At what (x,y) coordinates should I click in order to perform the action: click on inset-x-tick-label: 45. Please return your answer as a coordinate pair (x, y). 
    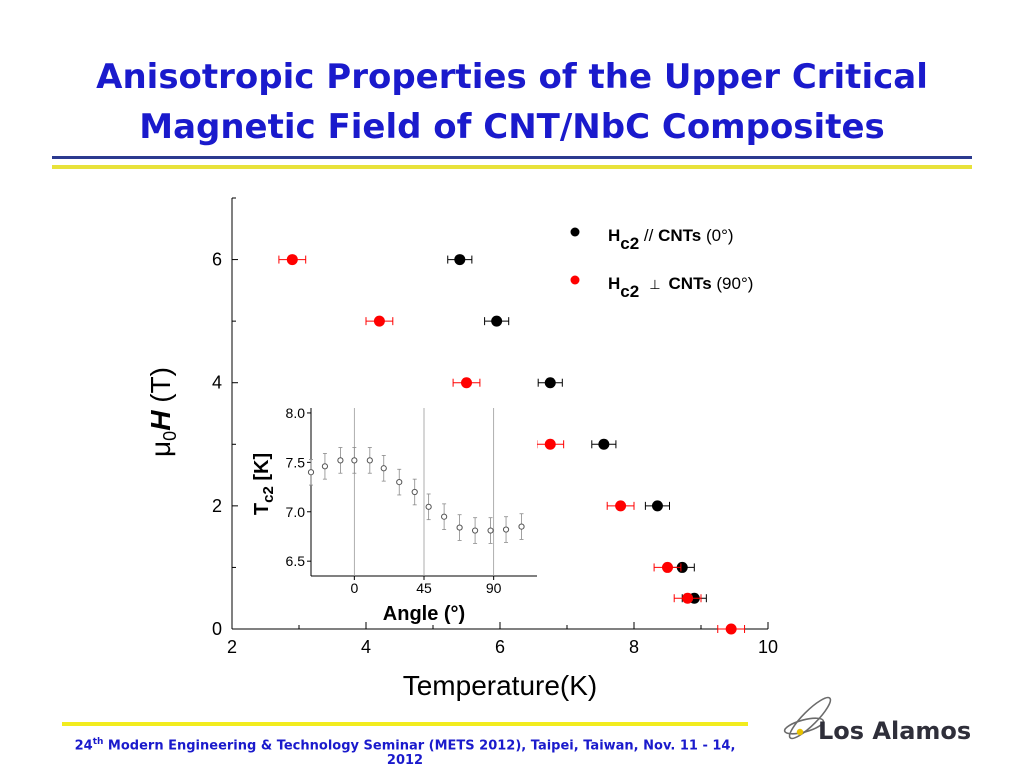
    Looking at the image, I should click on (424, 588).